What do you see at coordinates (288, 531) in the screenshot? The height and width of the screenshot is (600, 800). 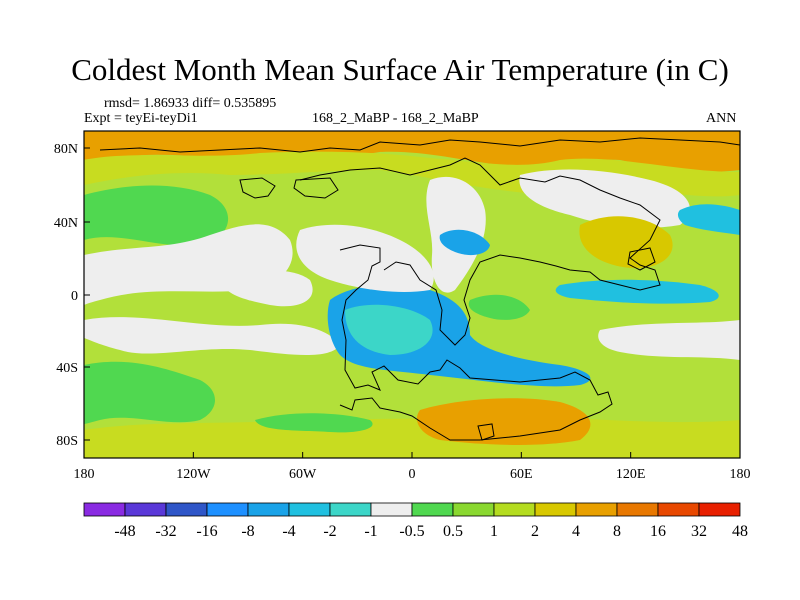 I see `colorbar-label: -4` at bounding box center [288, 531].